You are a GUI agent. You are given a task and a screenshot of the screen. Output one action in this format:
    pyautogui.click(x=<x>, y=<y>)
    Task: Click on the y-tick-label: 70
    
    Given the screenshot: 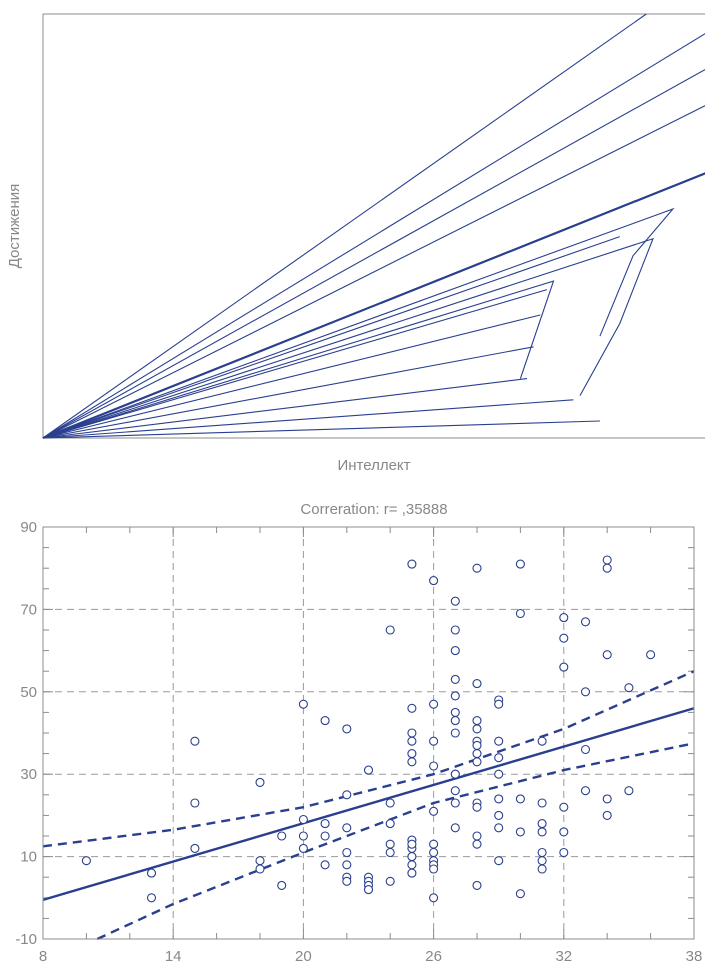 What is the action you would take?
    pyautogui.click(x=28, y=609)
    